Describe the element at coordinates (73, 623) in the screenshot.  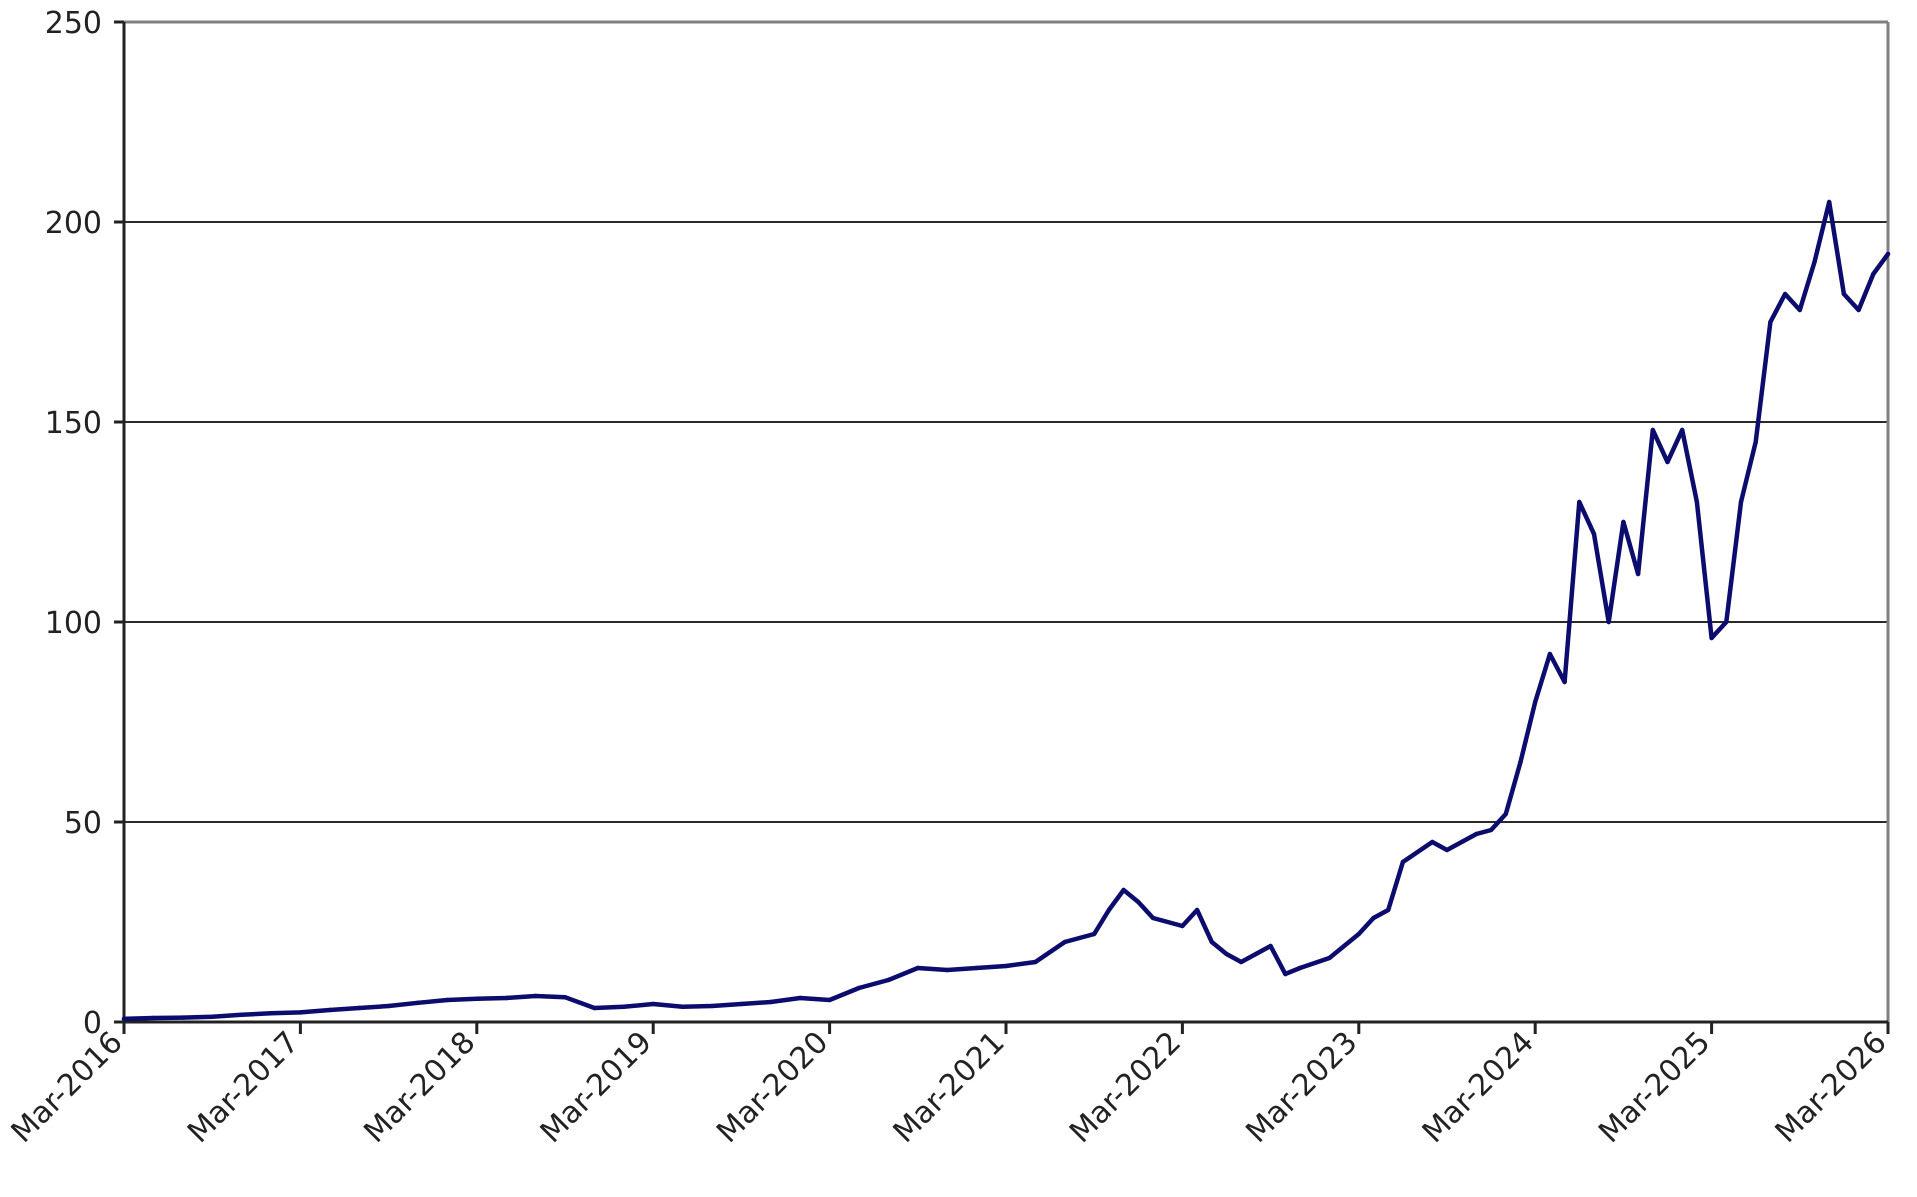
I see `y-tick-label: 100` at that location.